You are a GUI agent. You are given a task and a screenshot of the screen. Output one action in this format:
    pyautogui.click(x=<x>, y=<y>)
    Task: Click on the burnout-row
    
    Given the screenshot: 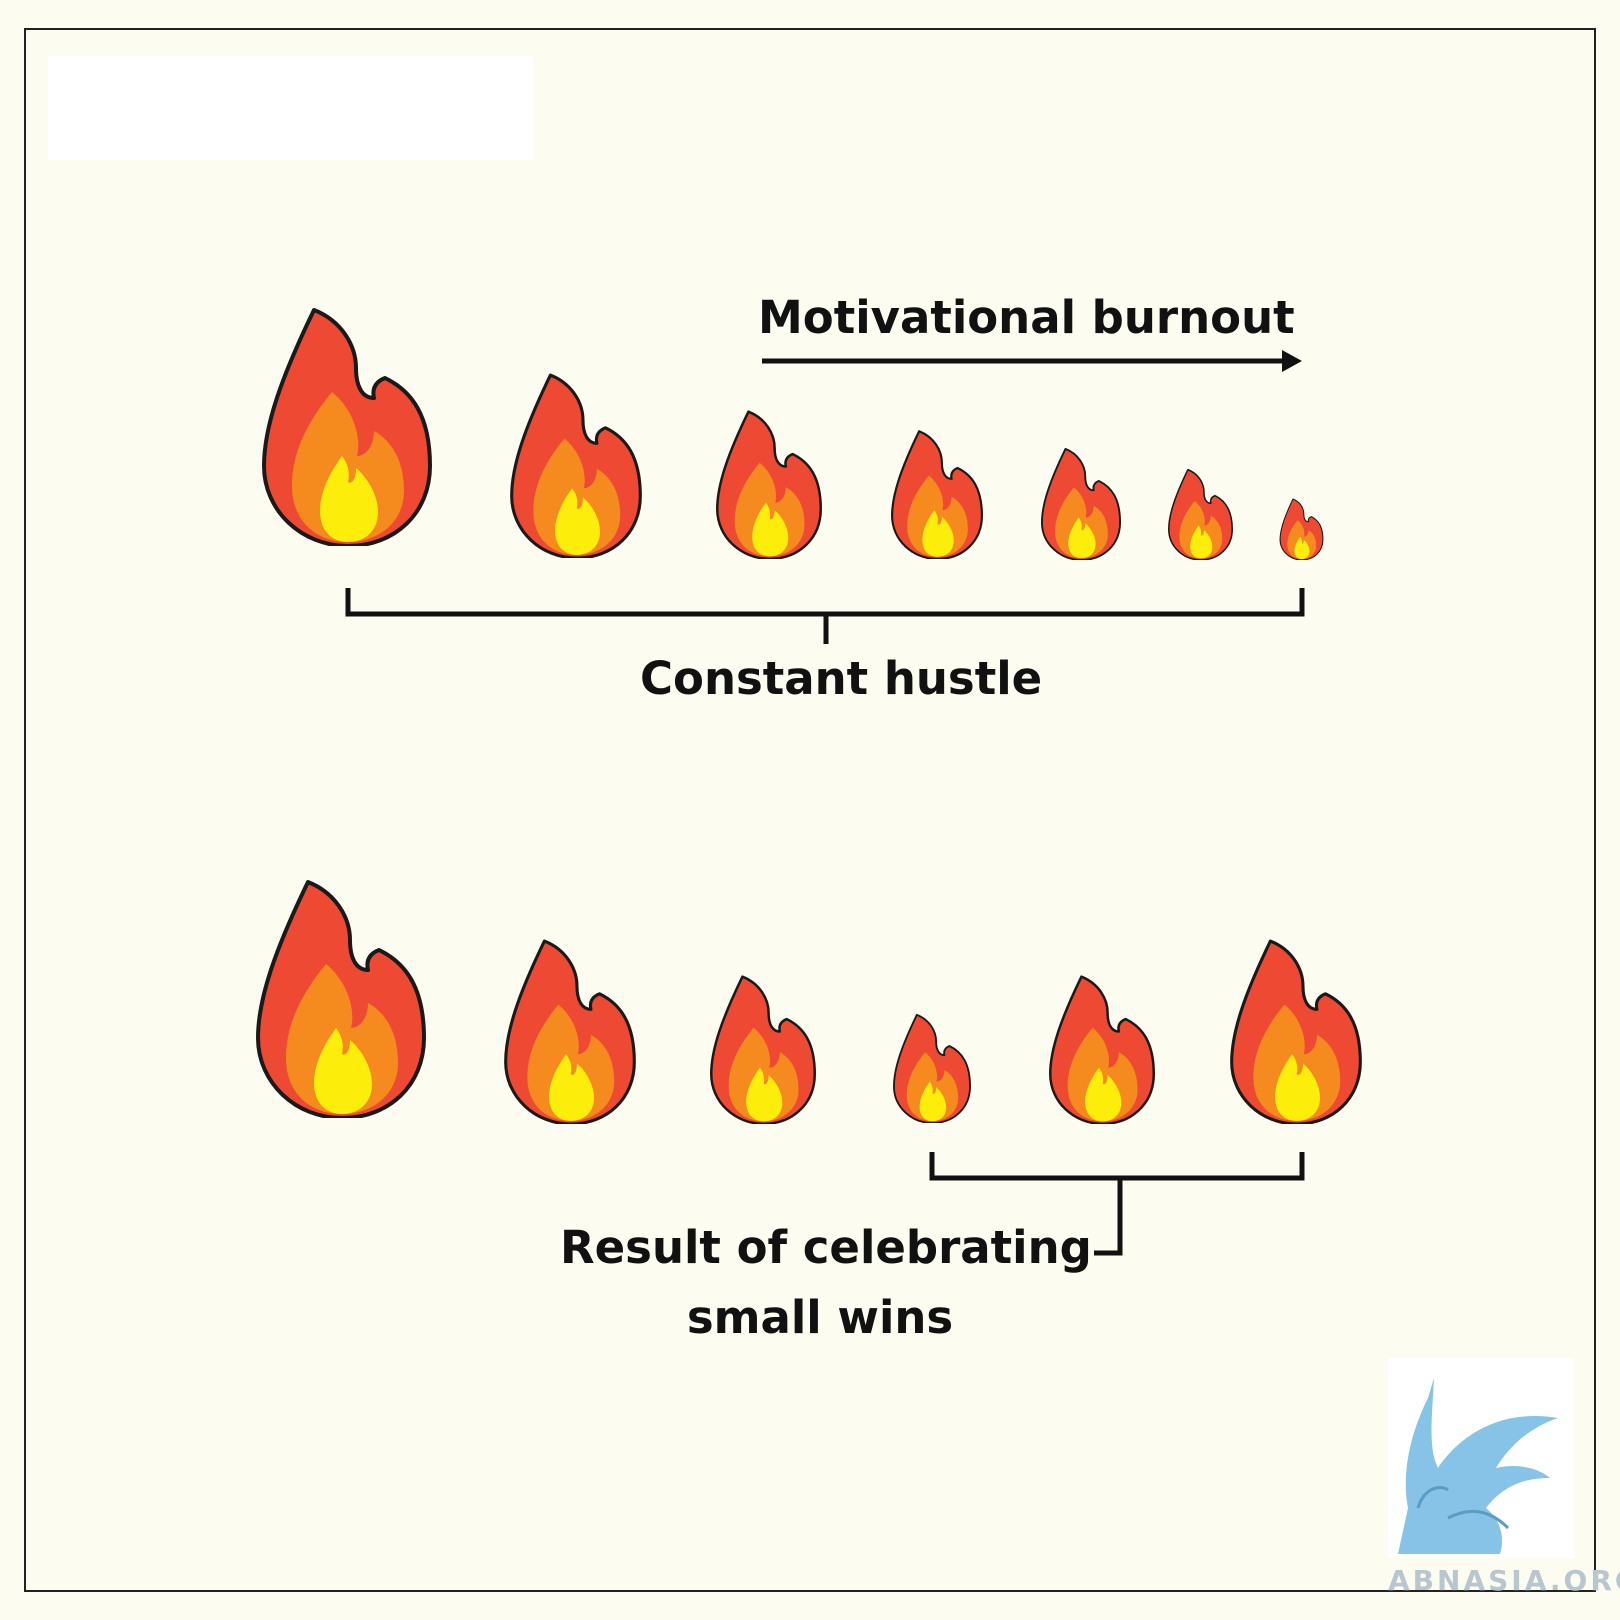 What is the action you would take?
    pyautogui.click(x=793, y=434)
    